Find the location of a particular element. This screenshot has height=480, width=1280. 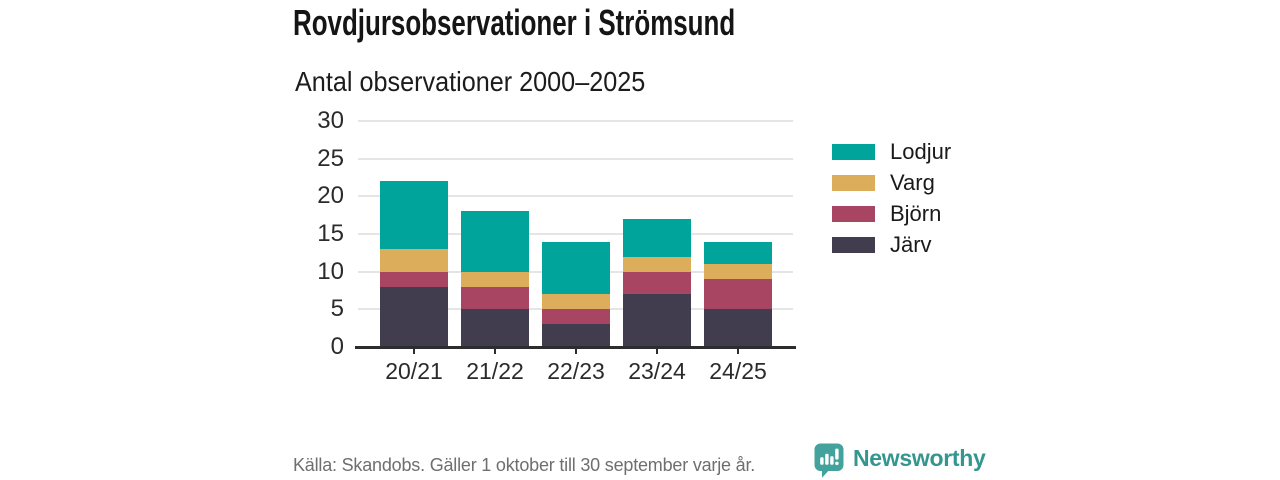

bar-segment-järv-20-21 is located at coordinates (414, 316).